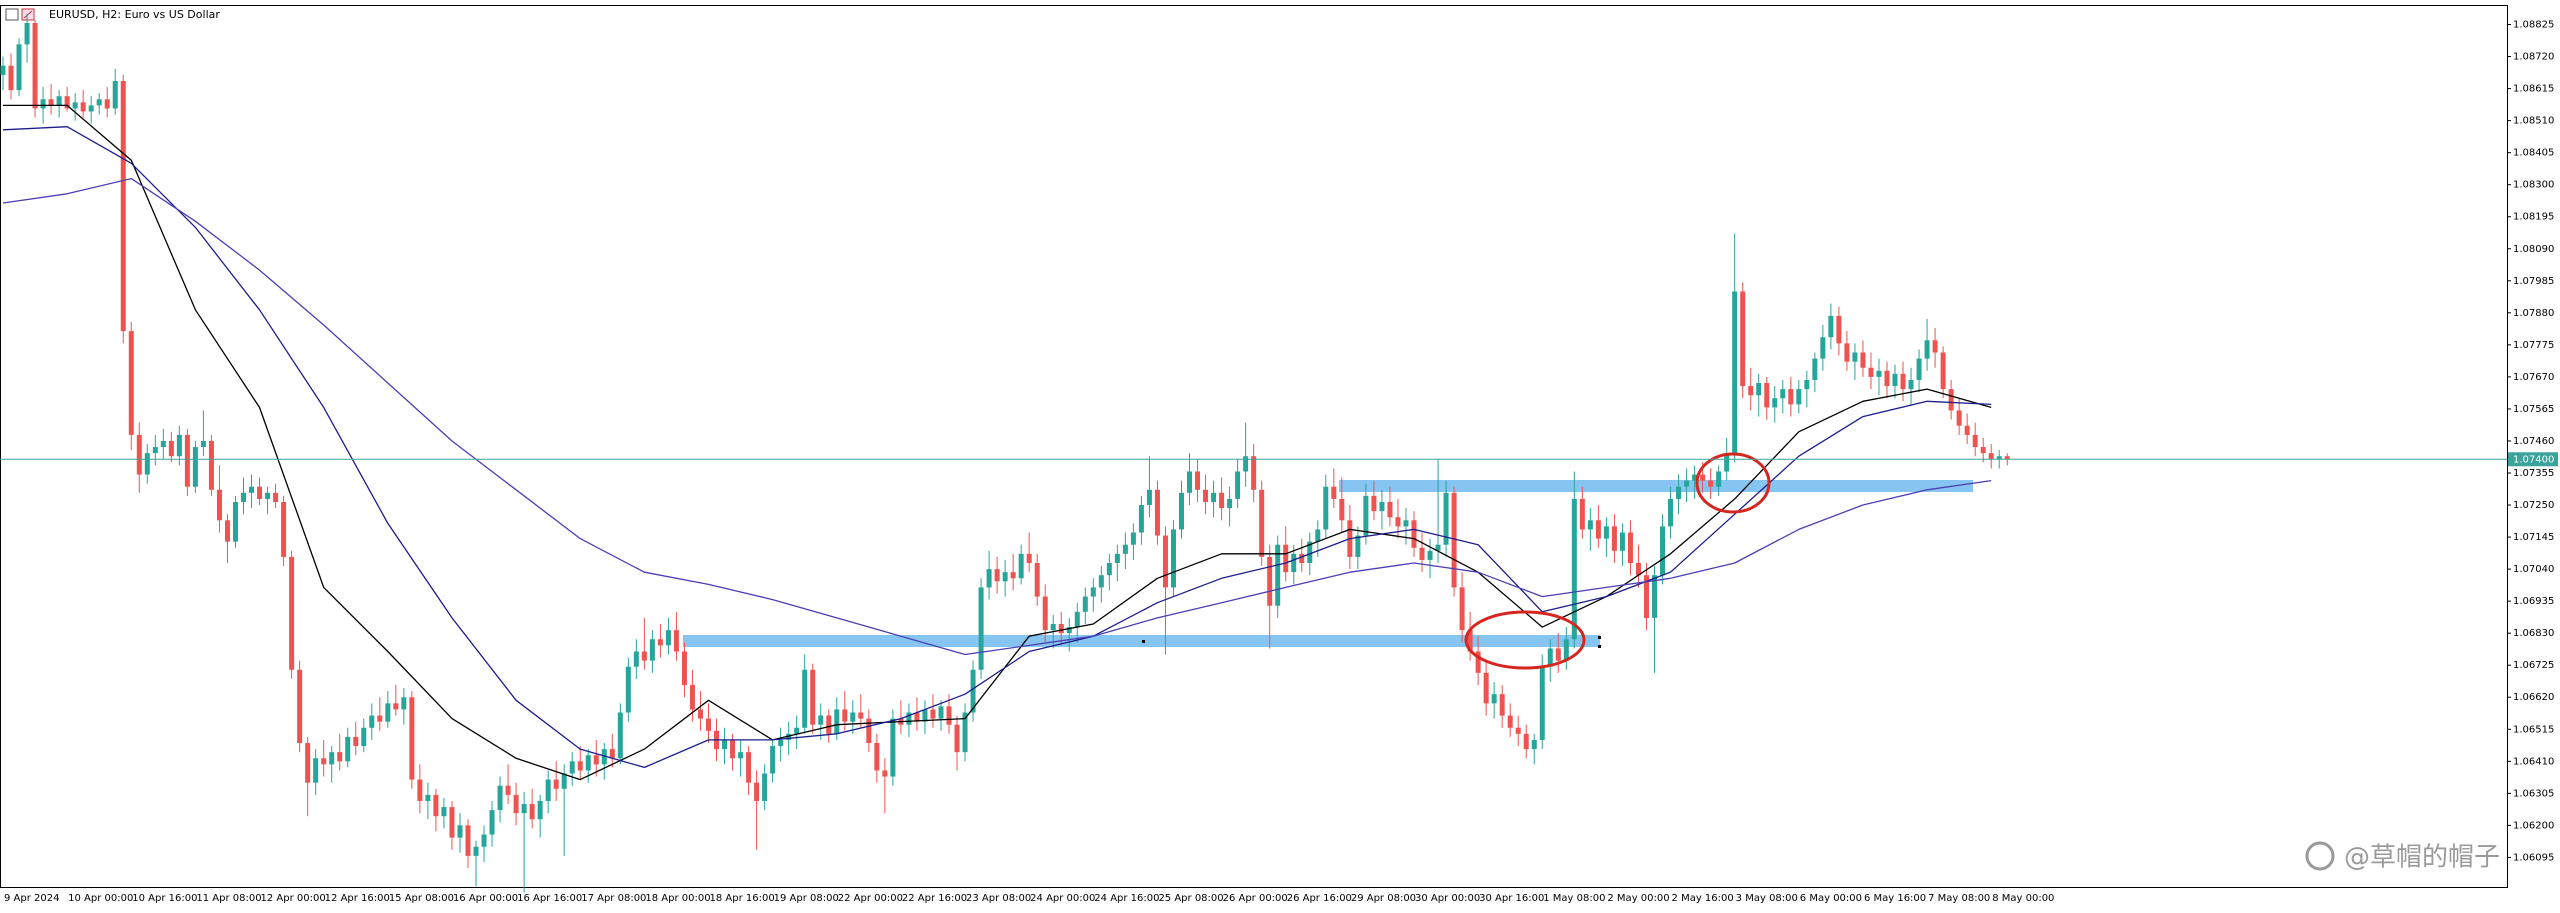 The height and width of the screenshot is (913, 2560). I want to click on x-tick-label: 26 Apr 00:00, so click(1255, 898).